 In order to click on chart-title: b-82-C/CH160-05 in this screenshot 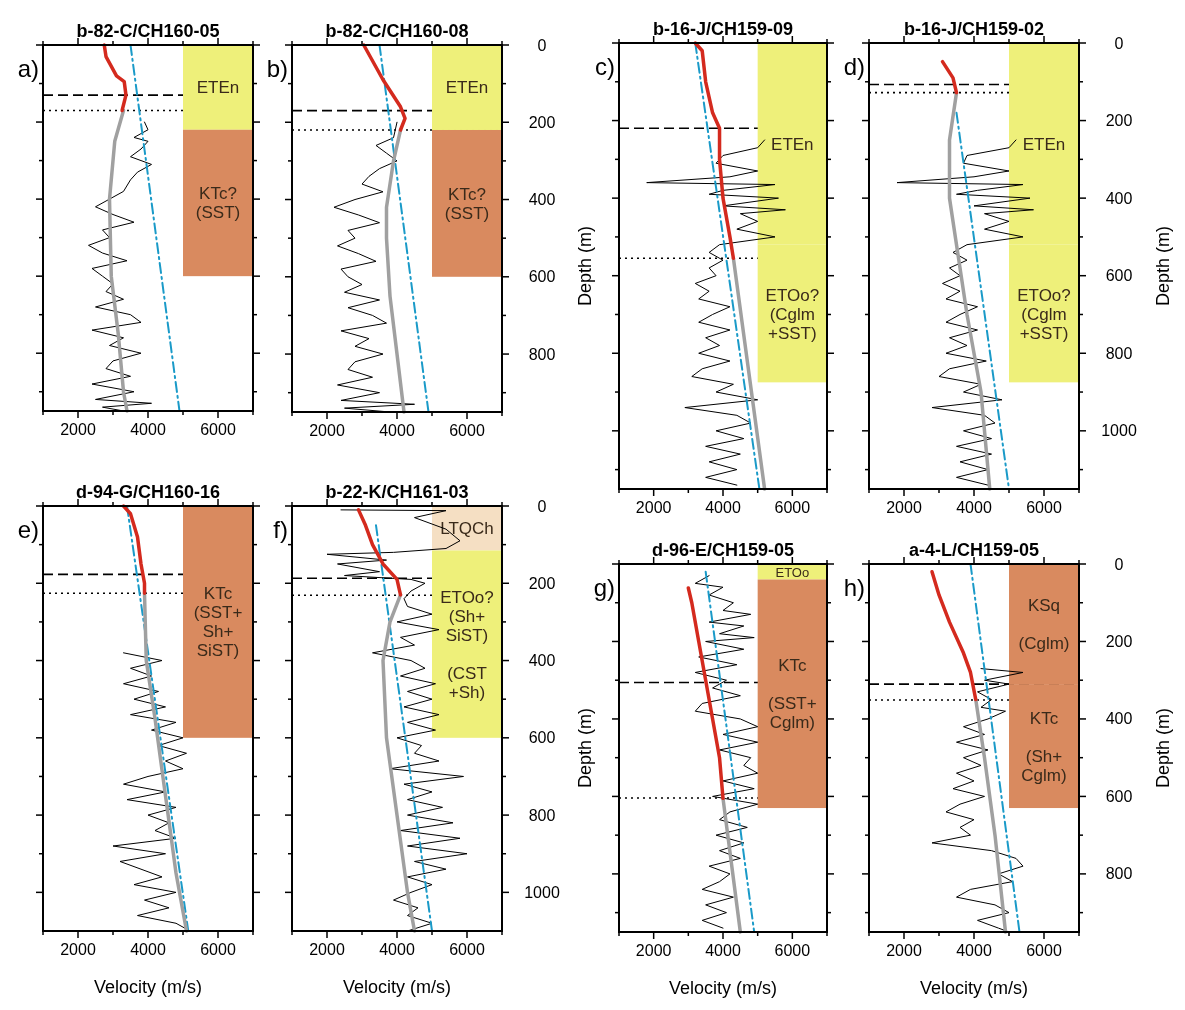, I will do `click(148, 31)`.